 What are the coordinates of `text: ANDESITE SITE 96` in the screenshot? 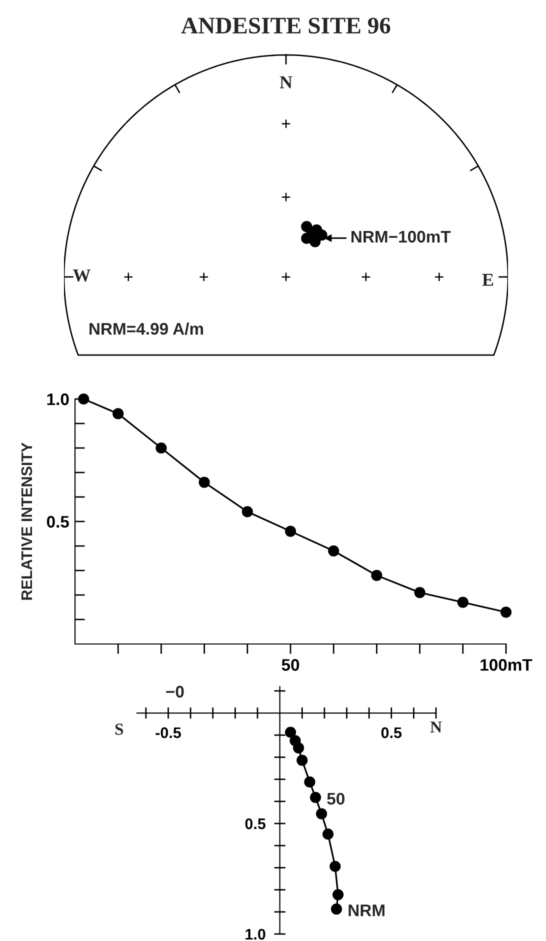 It's located at (285, 26).